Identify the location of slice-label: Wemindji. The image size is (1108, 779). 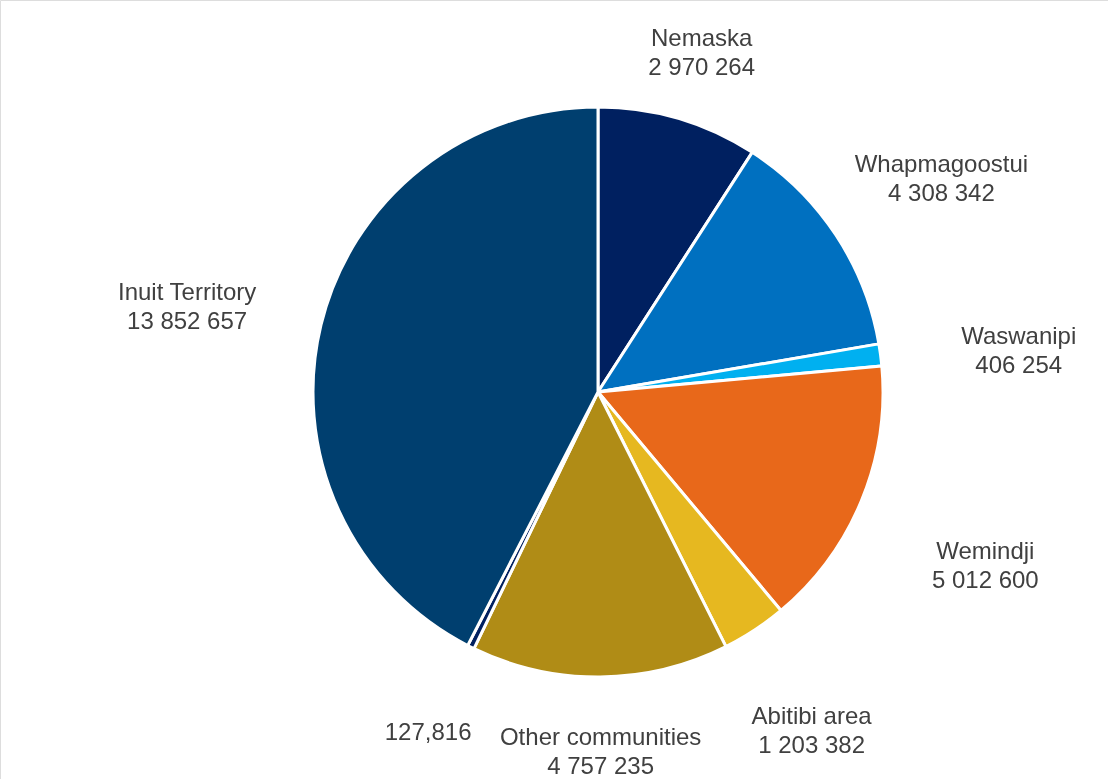
(985, 550).